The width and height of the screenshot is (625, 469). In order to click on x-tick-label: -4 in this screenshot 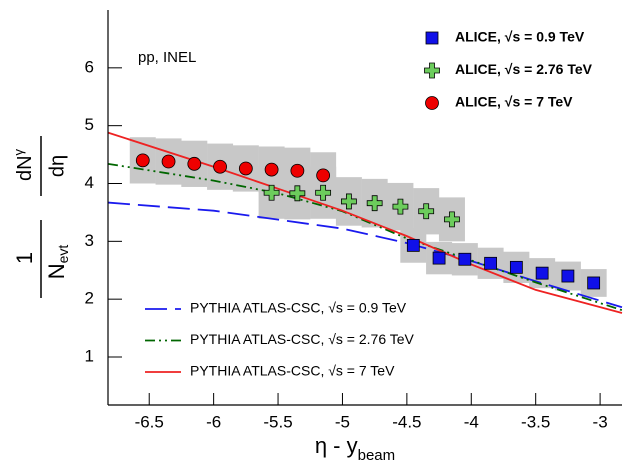, I will do `click(471, 421)`.